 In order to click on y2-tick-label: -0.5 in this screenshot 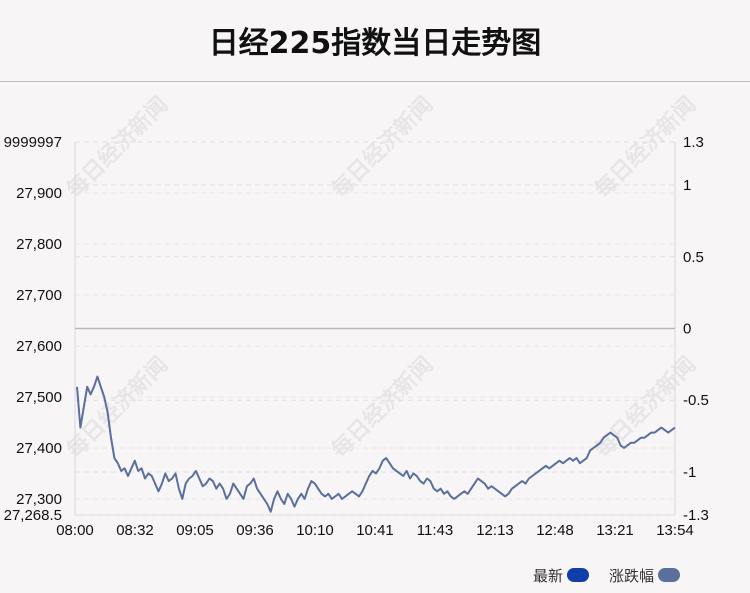, I will do `click(696, 400)`.